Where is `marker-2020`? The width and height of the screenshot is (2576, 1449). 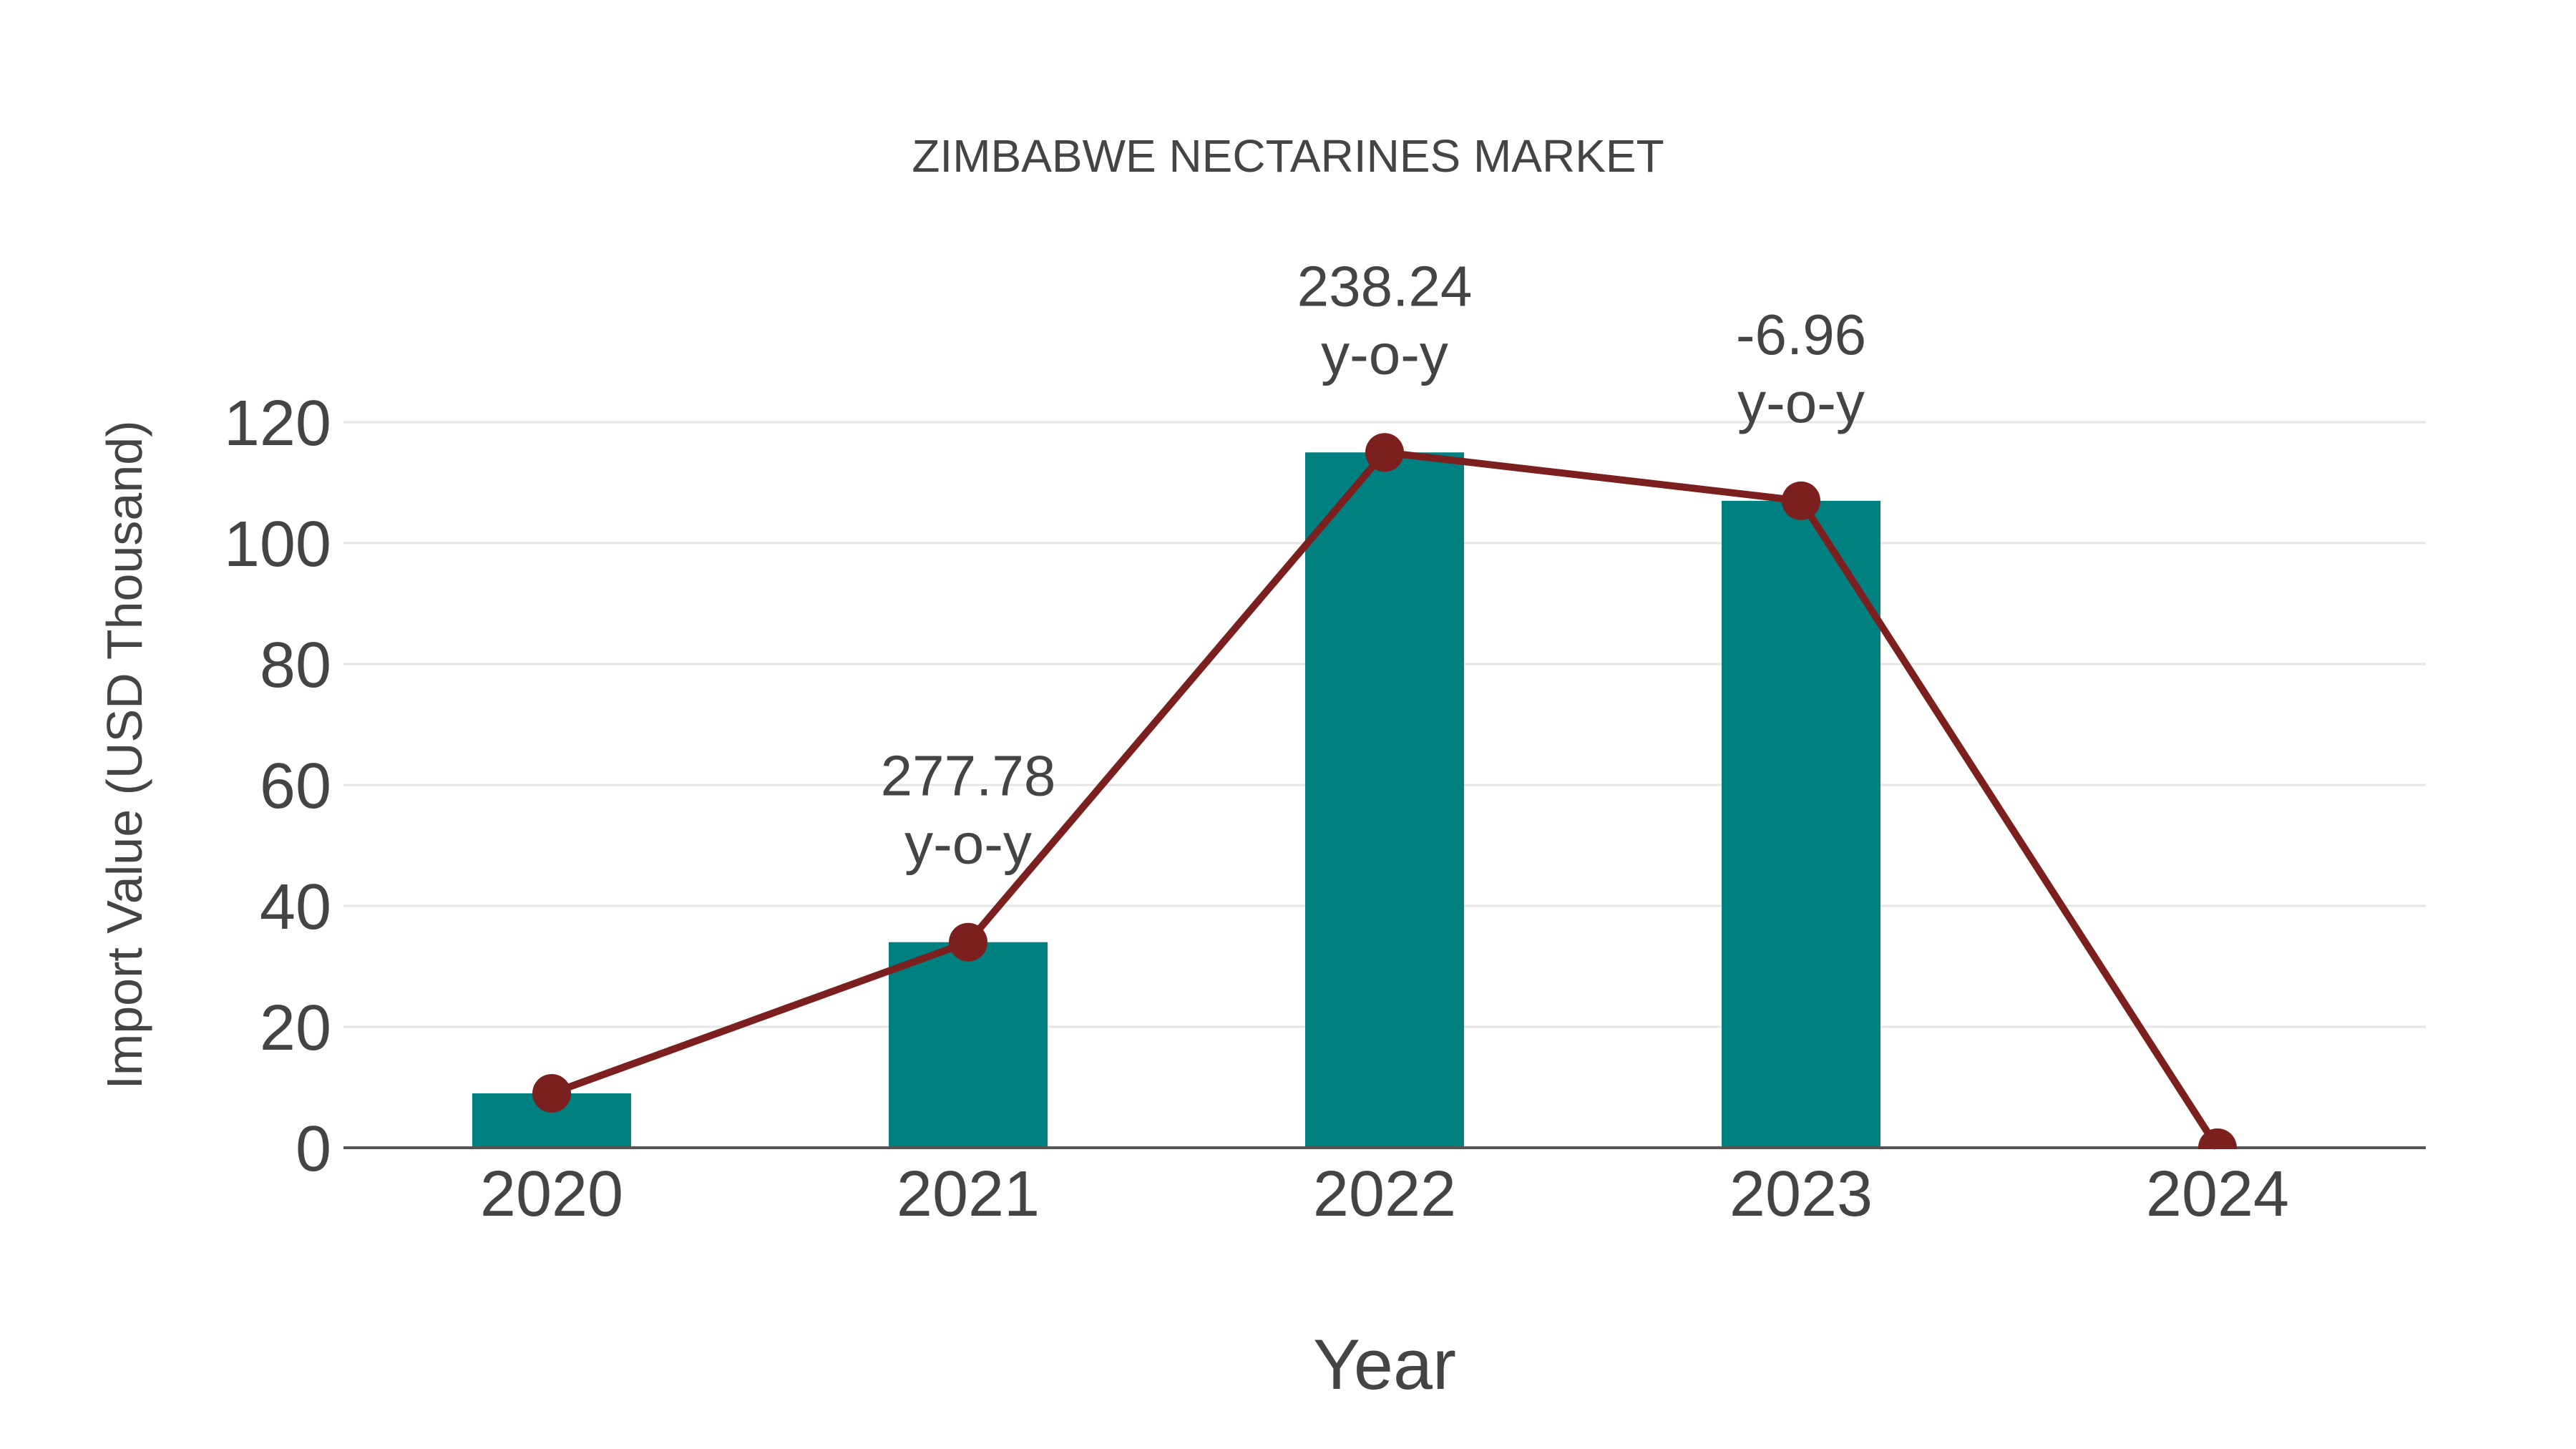 marker-2020 is located at coordinates (551, 1093).